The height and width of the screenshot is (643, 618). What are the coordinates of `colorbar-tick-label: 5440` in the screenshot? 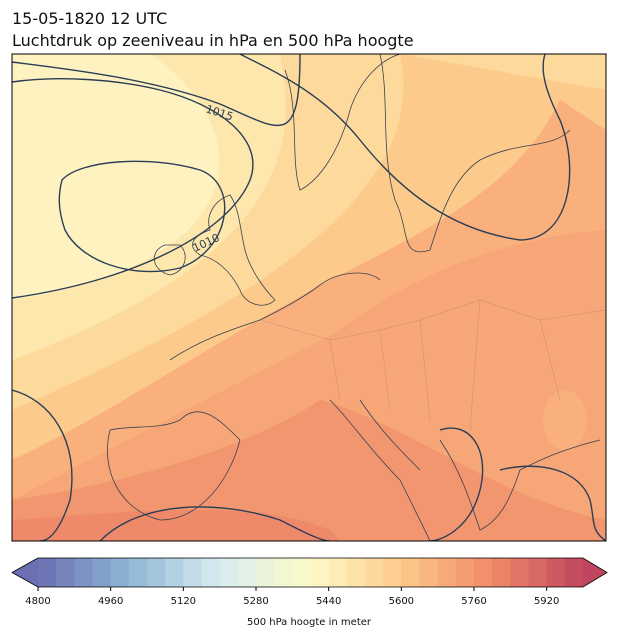 It's located at (328, 601).